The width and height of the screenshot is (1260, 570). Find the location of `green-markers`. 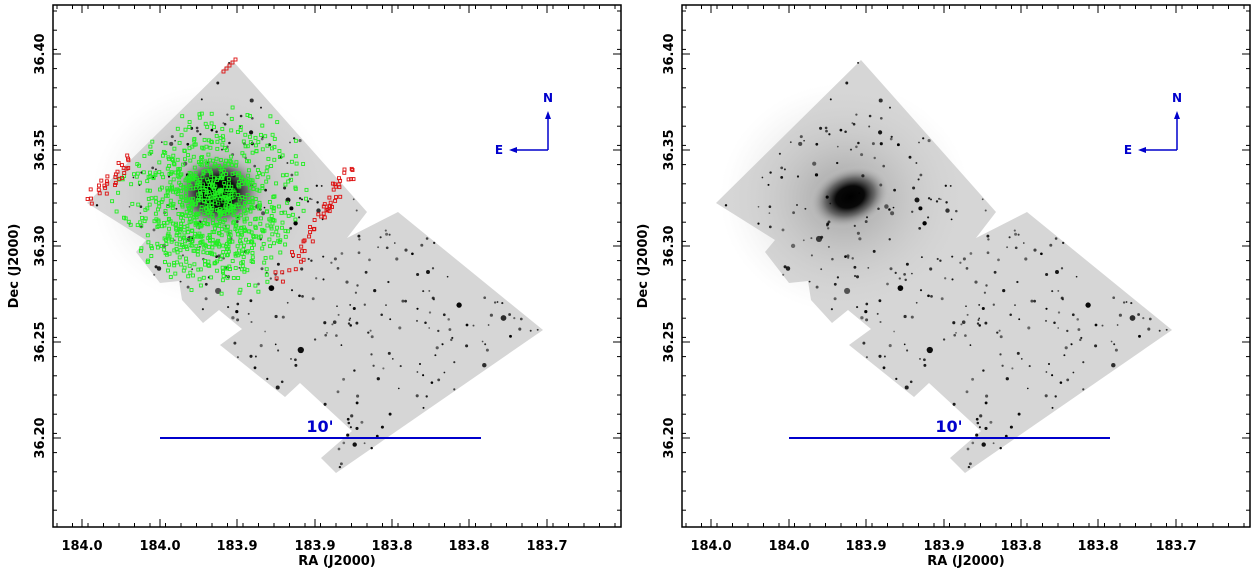

green-markers is located at coordinates (209, 200).